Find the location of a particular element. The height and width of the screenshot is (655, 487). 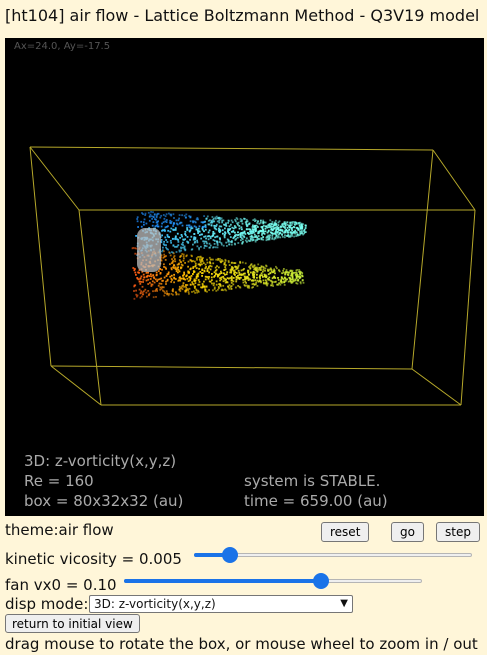

return-to-initial-view-button: return to initial view is located at coordinates (72, 623).